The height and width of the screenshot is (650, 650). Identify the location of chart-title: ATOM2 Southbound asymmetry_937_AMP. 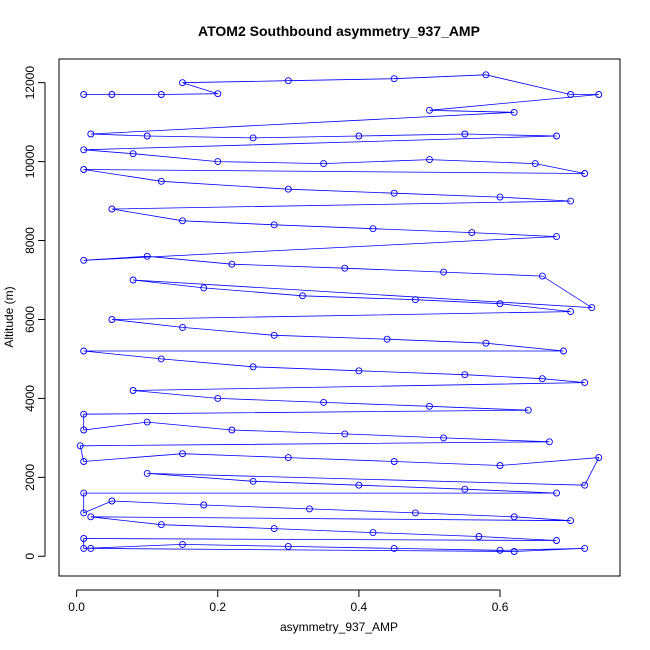
(339, 31).